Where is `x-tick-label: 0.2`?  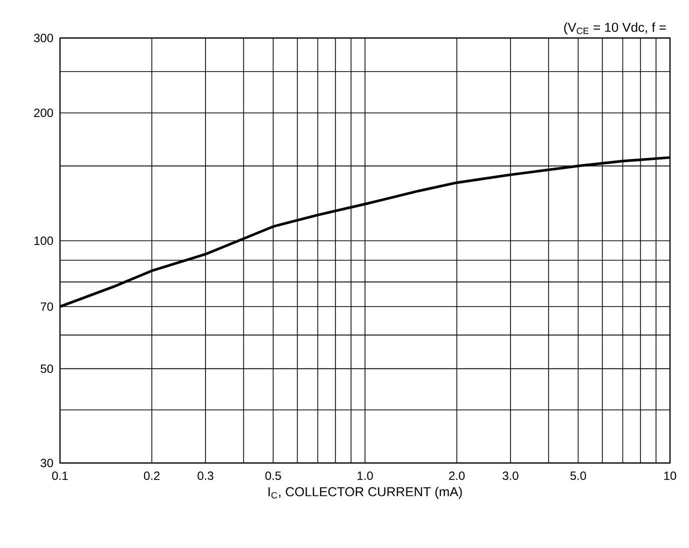 x-tick-label: 0.2 is located at coordinates (152, 475).